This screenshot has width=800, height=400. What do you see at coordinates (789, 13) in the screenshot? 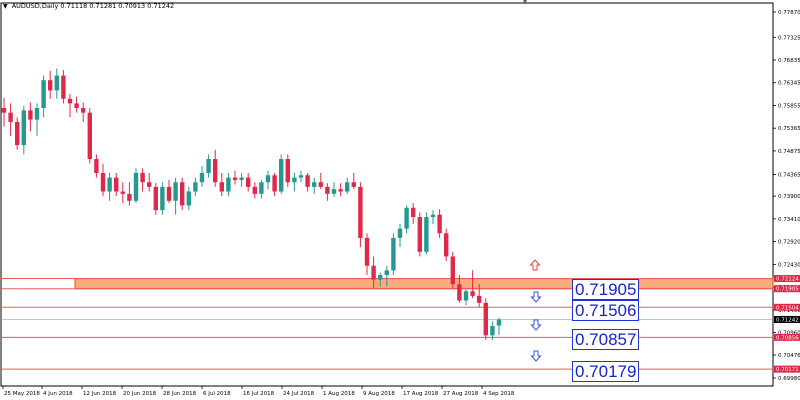
I see `y-tick-label: 0.77870` at bounding box center [789, 13].